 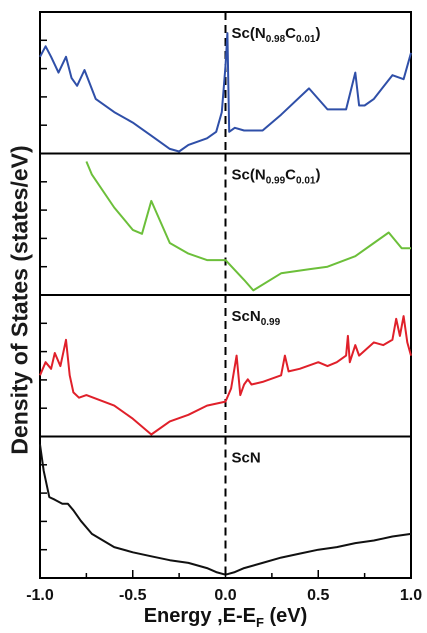 I want to click on panel-label-3: ScN0.99, so click(x=256, y=318).